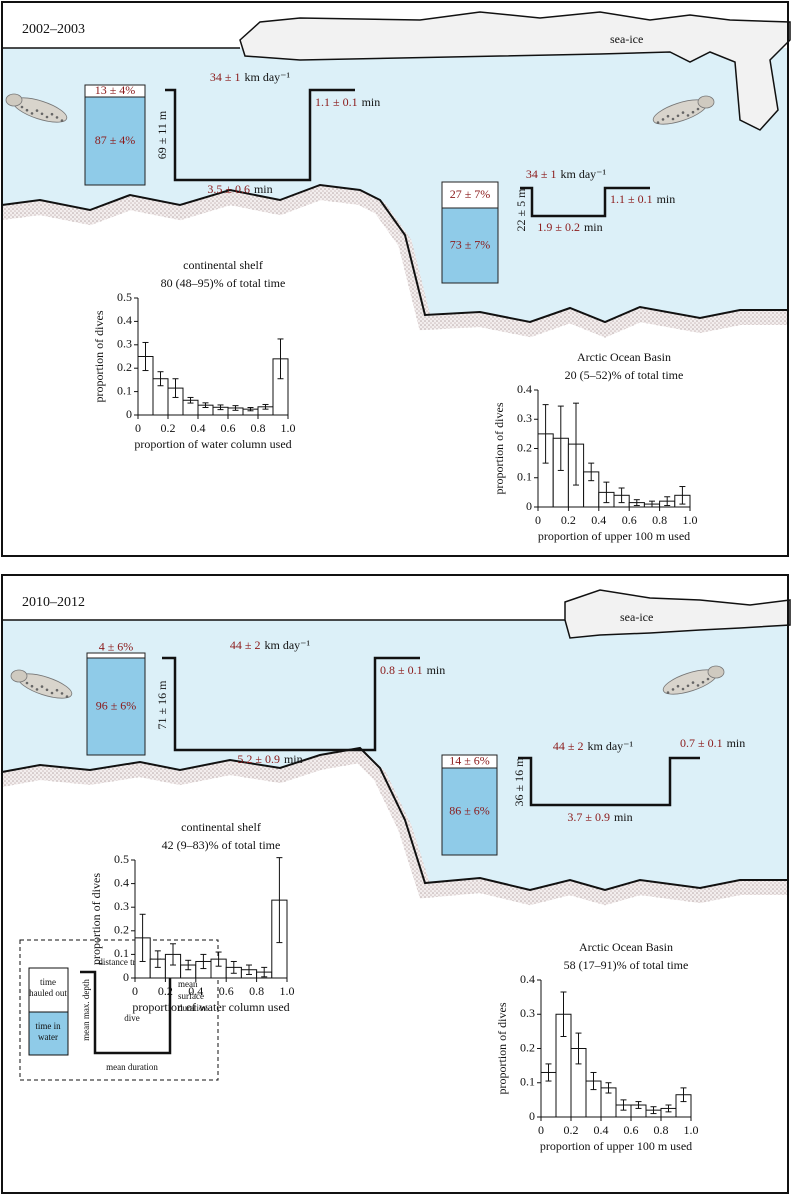 The image size is (792, 1195). What do you see at coordinates (588, 817) in the screenshot?
I see `text-part: 3.7 ± 0.9` at bounding box center [588, 817].